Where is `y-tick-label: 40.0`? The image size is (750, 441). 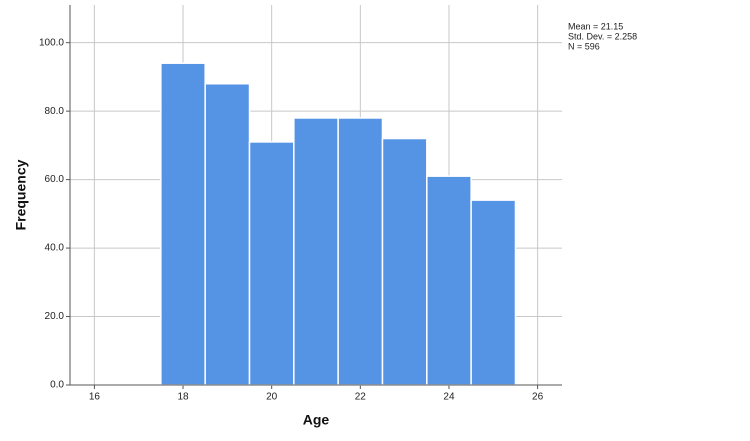
y-tick-label: 40.0 is located at coordinates (55, 248).